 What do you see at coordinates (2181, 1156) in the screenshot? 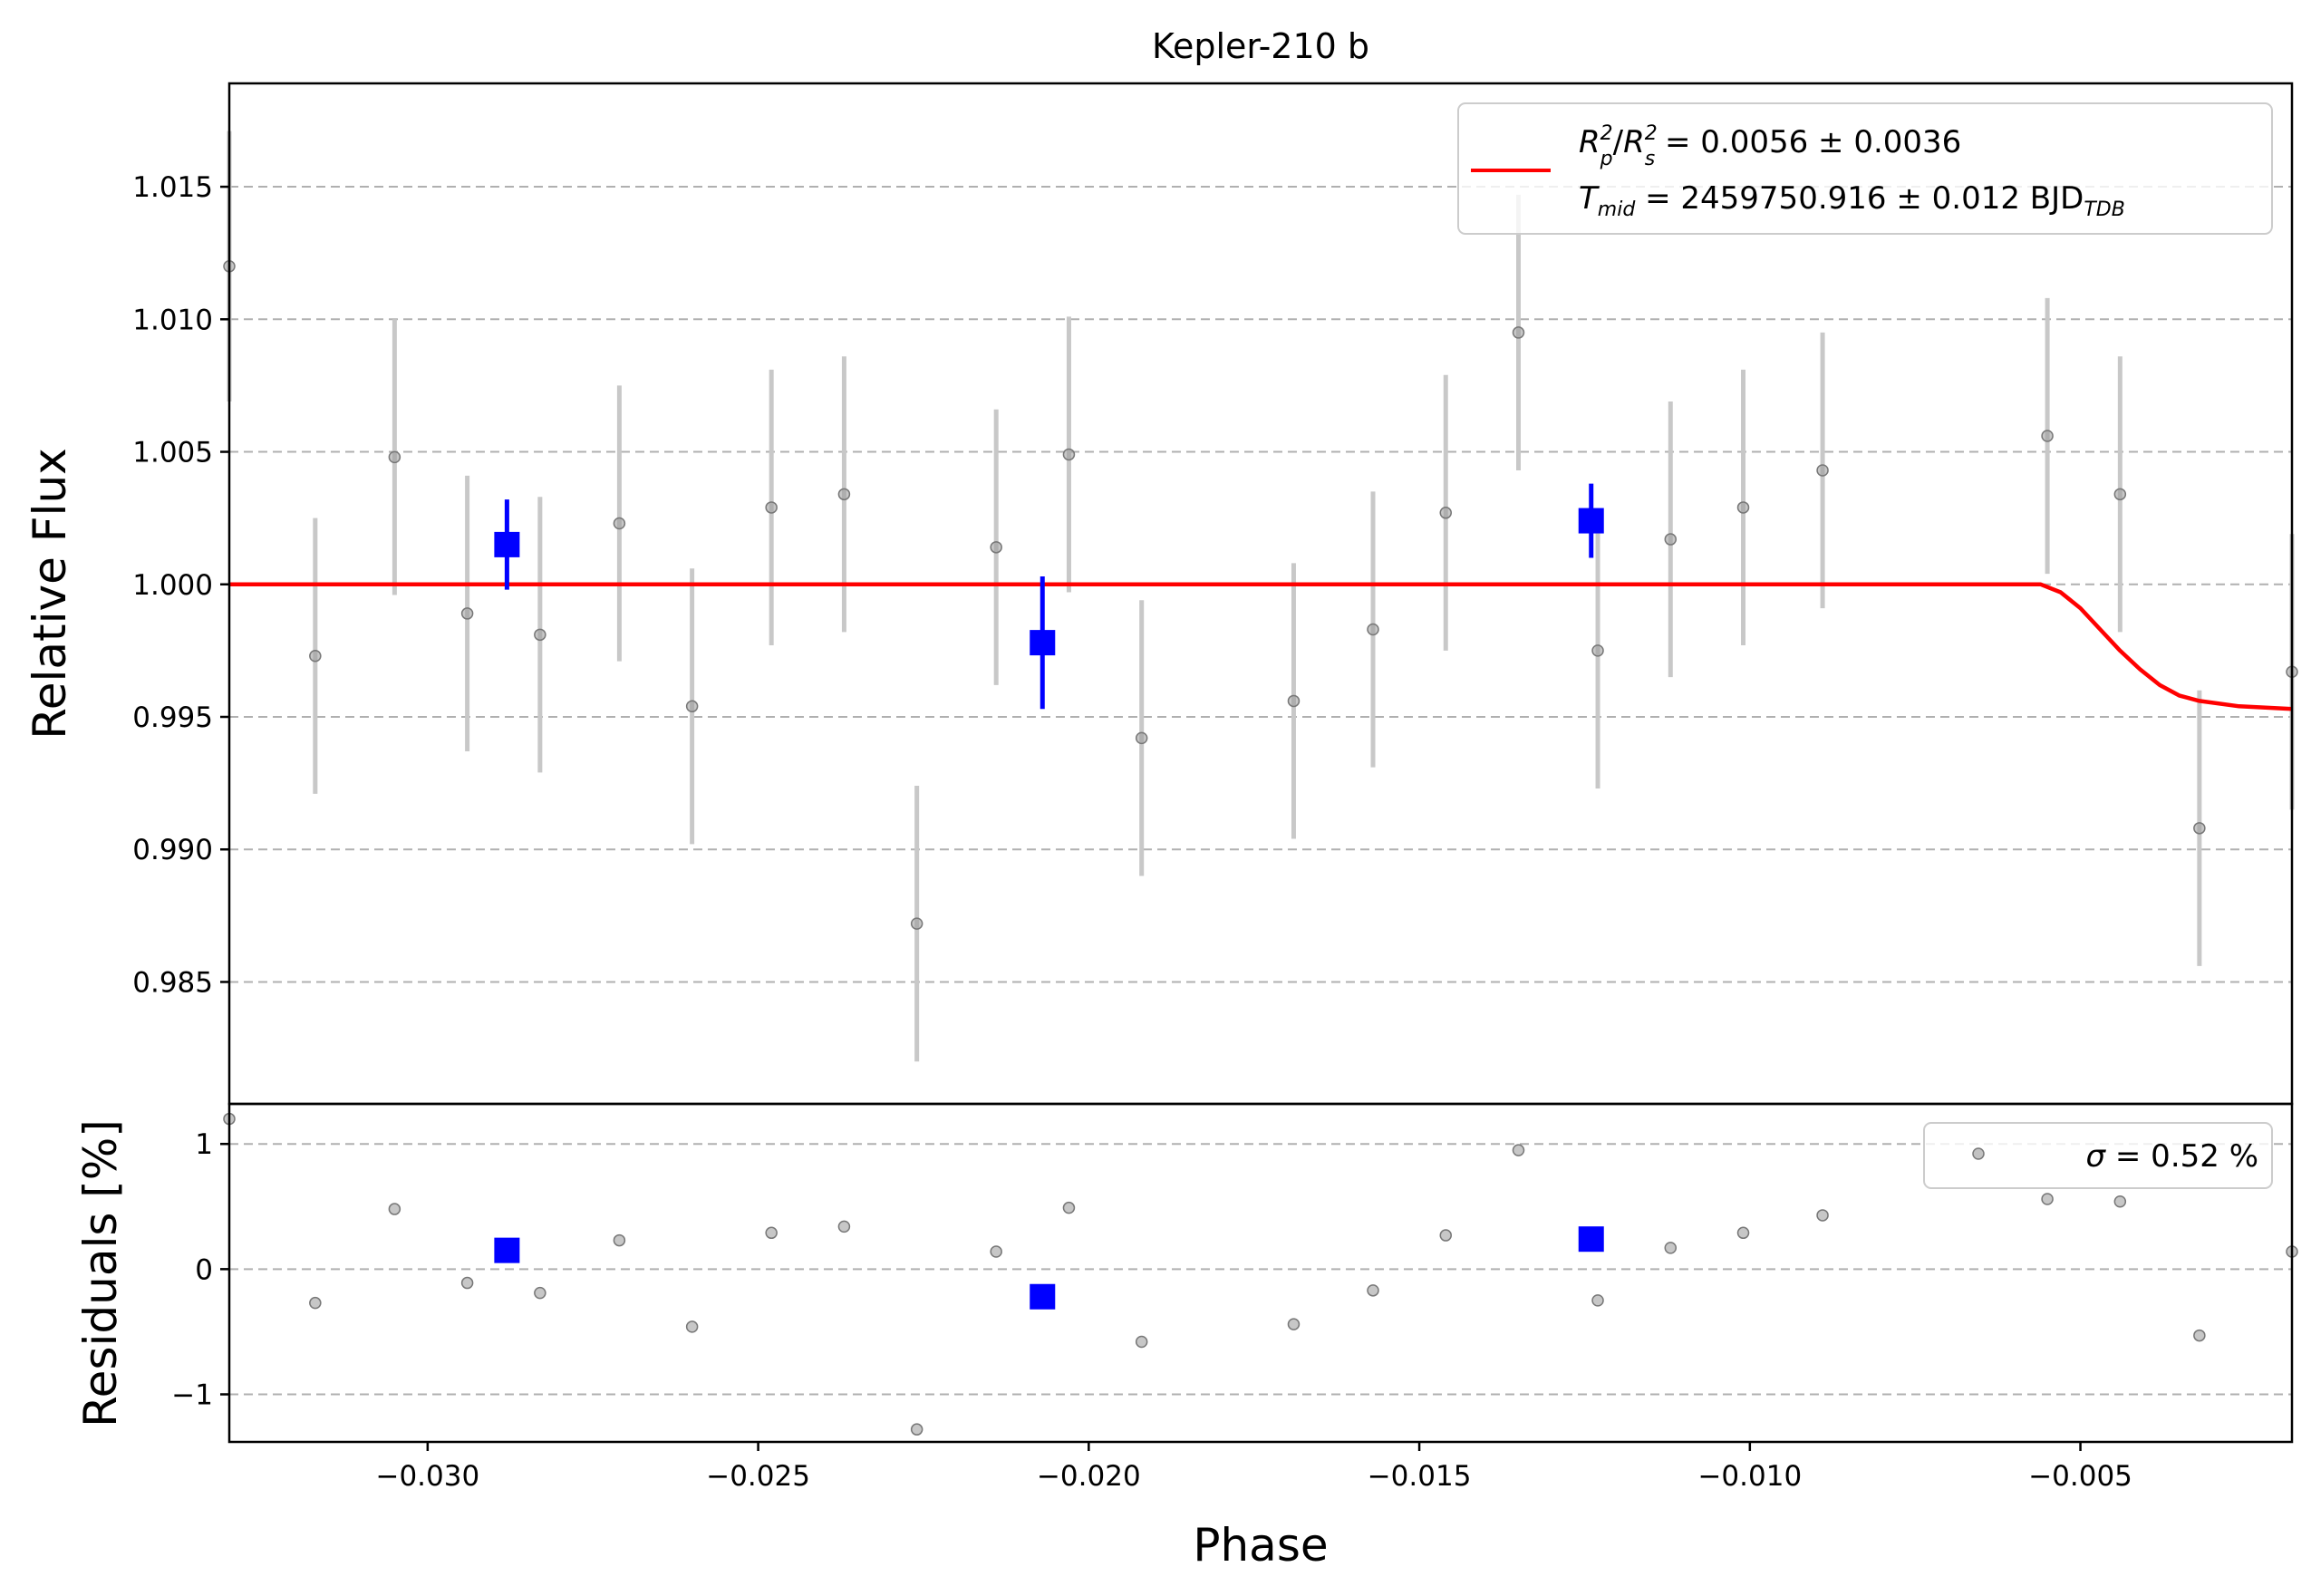
I see `legend-sigma-value: = 0.52 %` at bounding box center [2181, 1156].